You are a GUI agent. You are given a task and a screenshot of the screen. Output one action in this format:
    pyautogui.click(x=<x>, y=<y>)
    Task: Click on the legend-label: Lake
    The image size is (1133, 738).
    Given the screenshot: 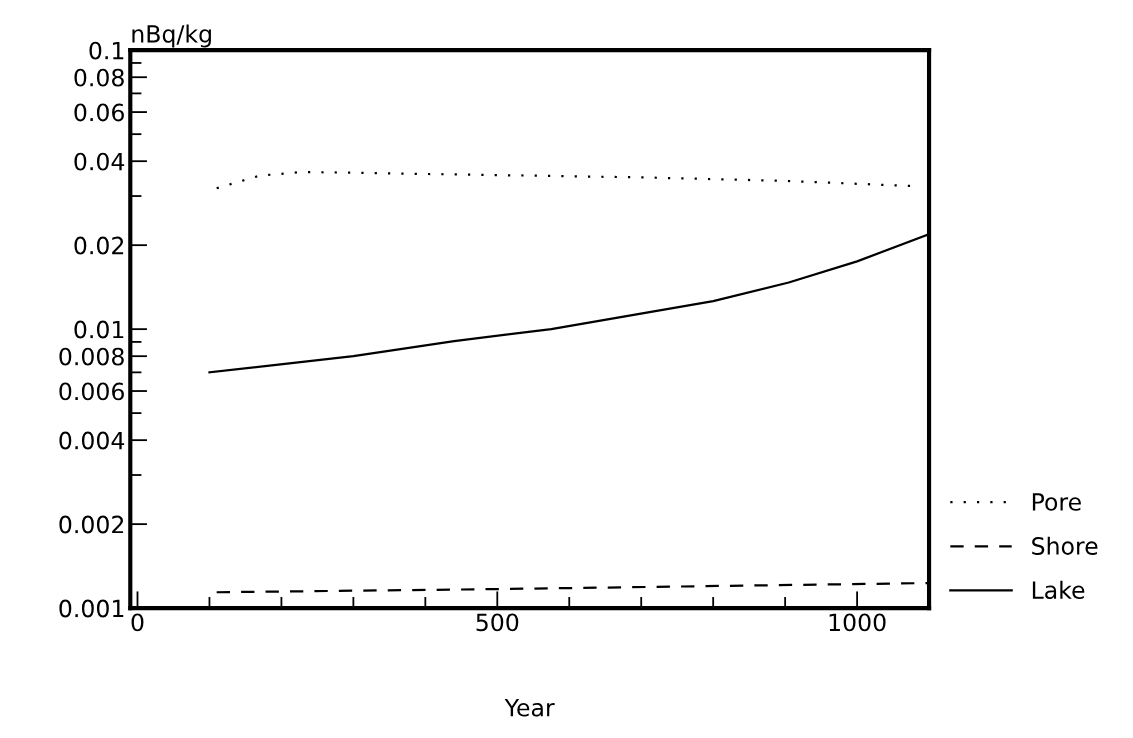 What is the action you would take?
    pyautogui.click(x=1058, y=590)
    